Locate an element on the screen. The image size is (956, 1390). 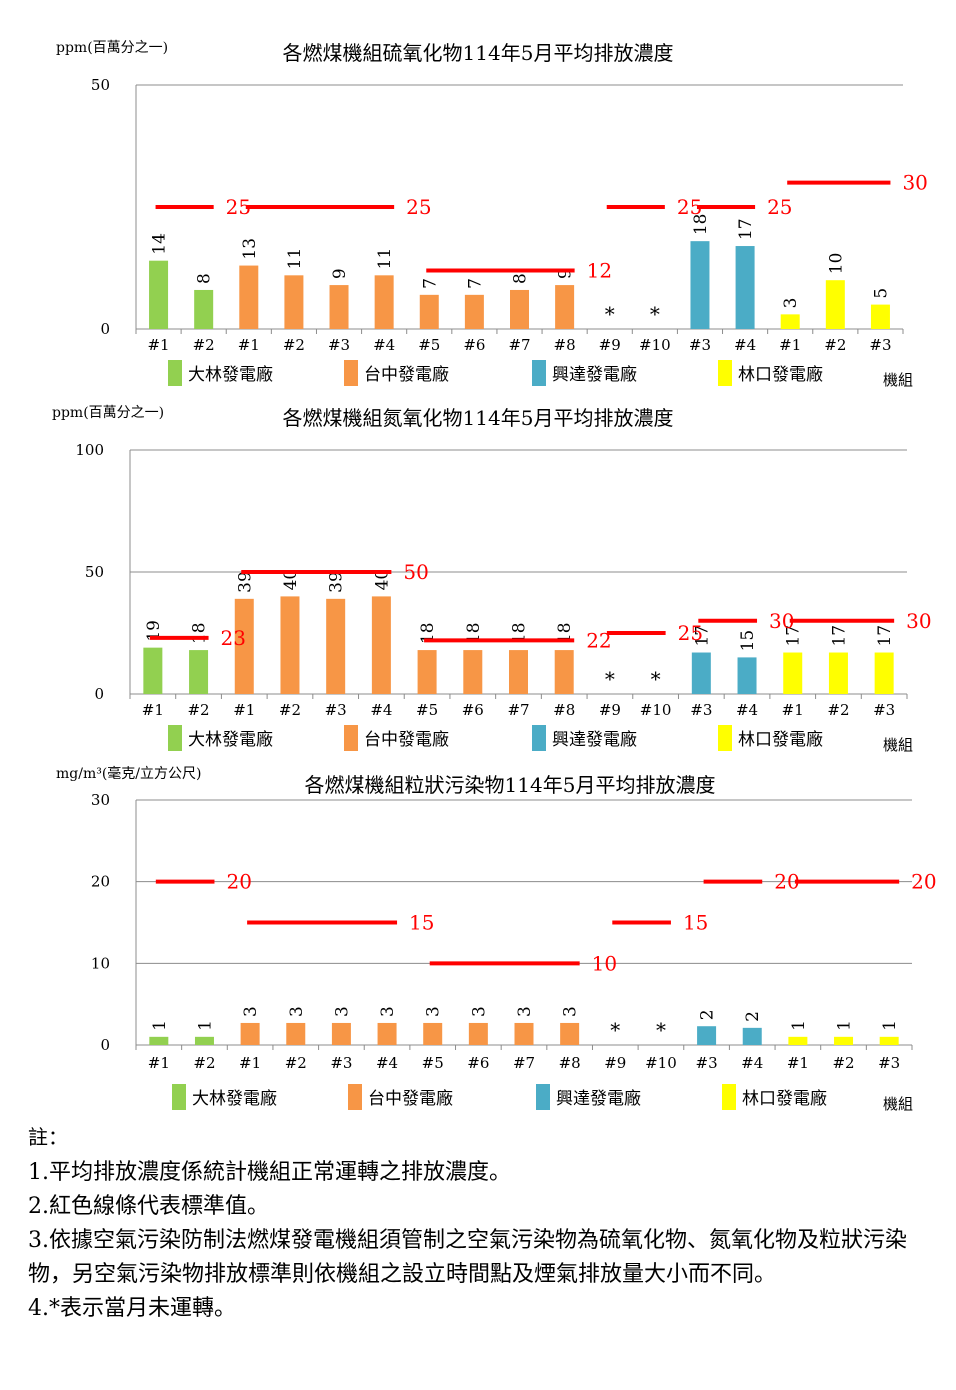
bar-value-label: 18 is located at coordinates (200, 633).